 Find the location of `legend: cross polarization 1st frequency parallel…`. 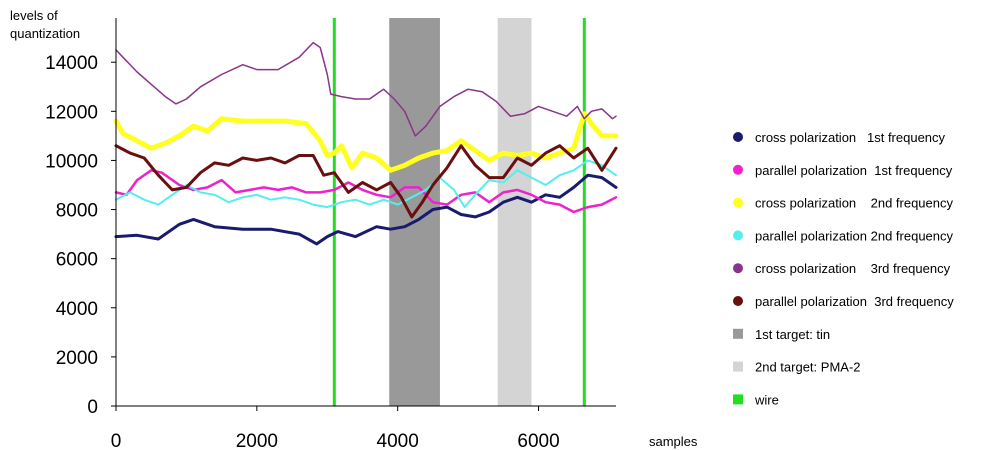

legend: cross polarization 1st frequency parallel… is located at coordinates (843, 268).